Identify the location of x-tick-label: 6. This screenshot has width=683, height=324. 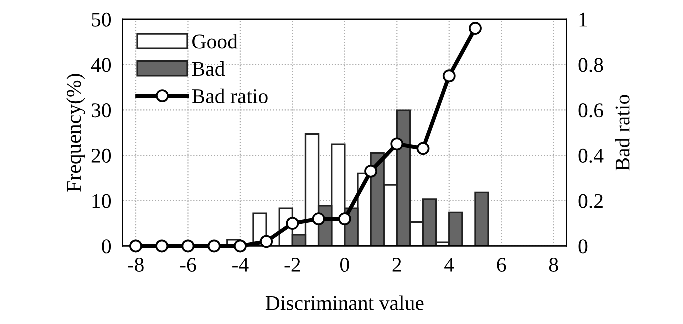
(501, 265).